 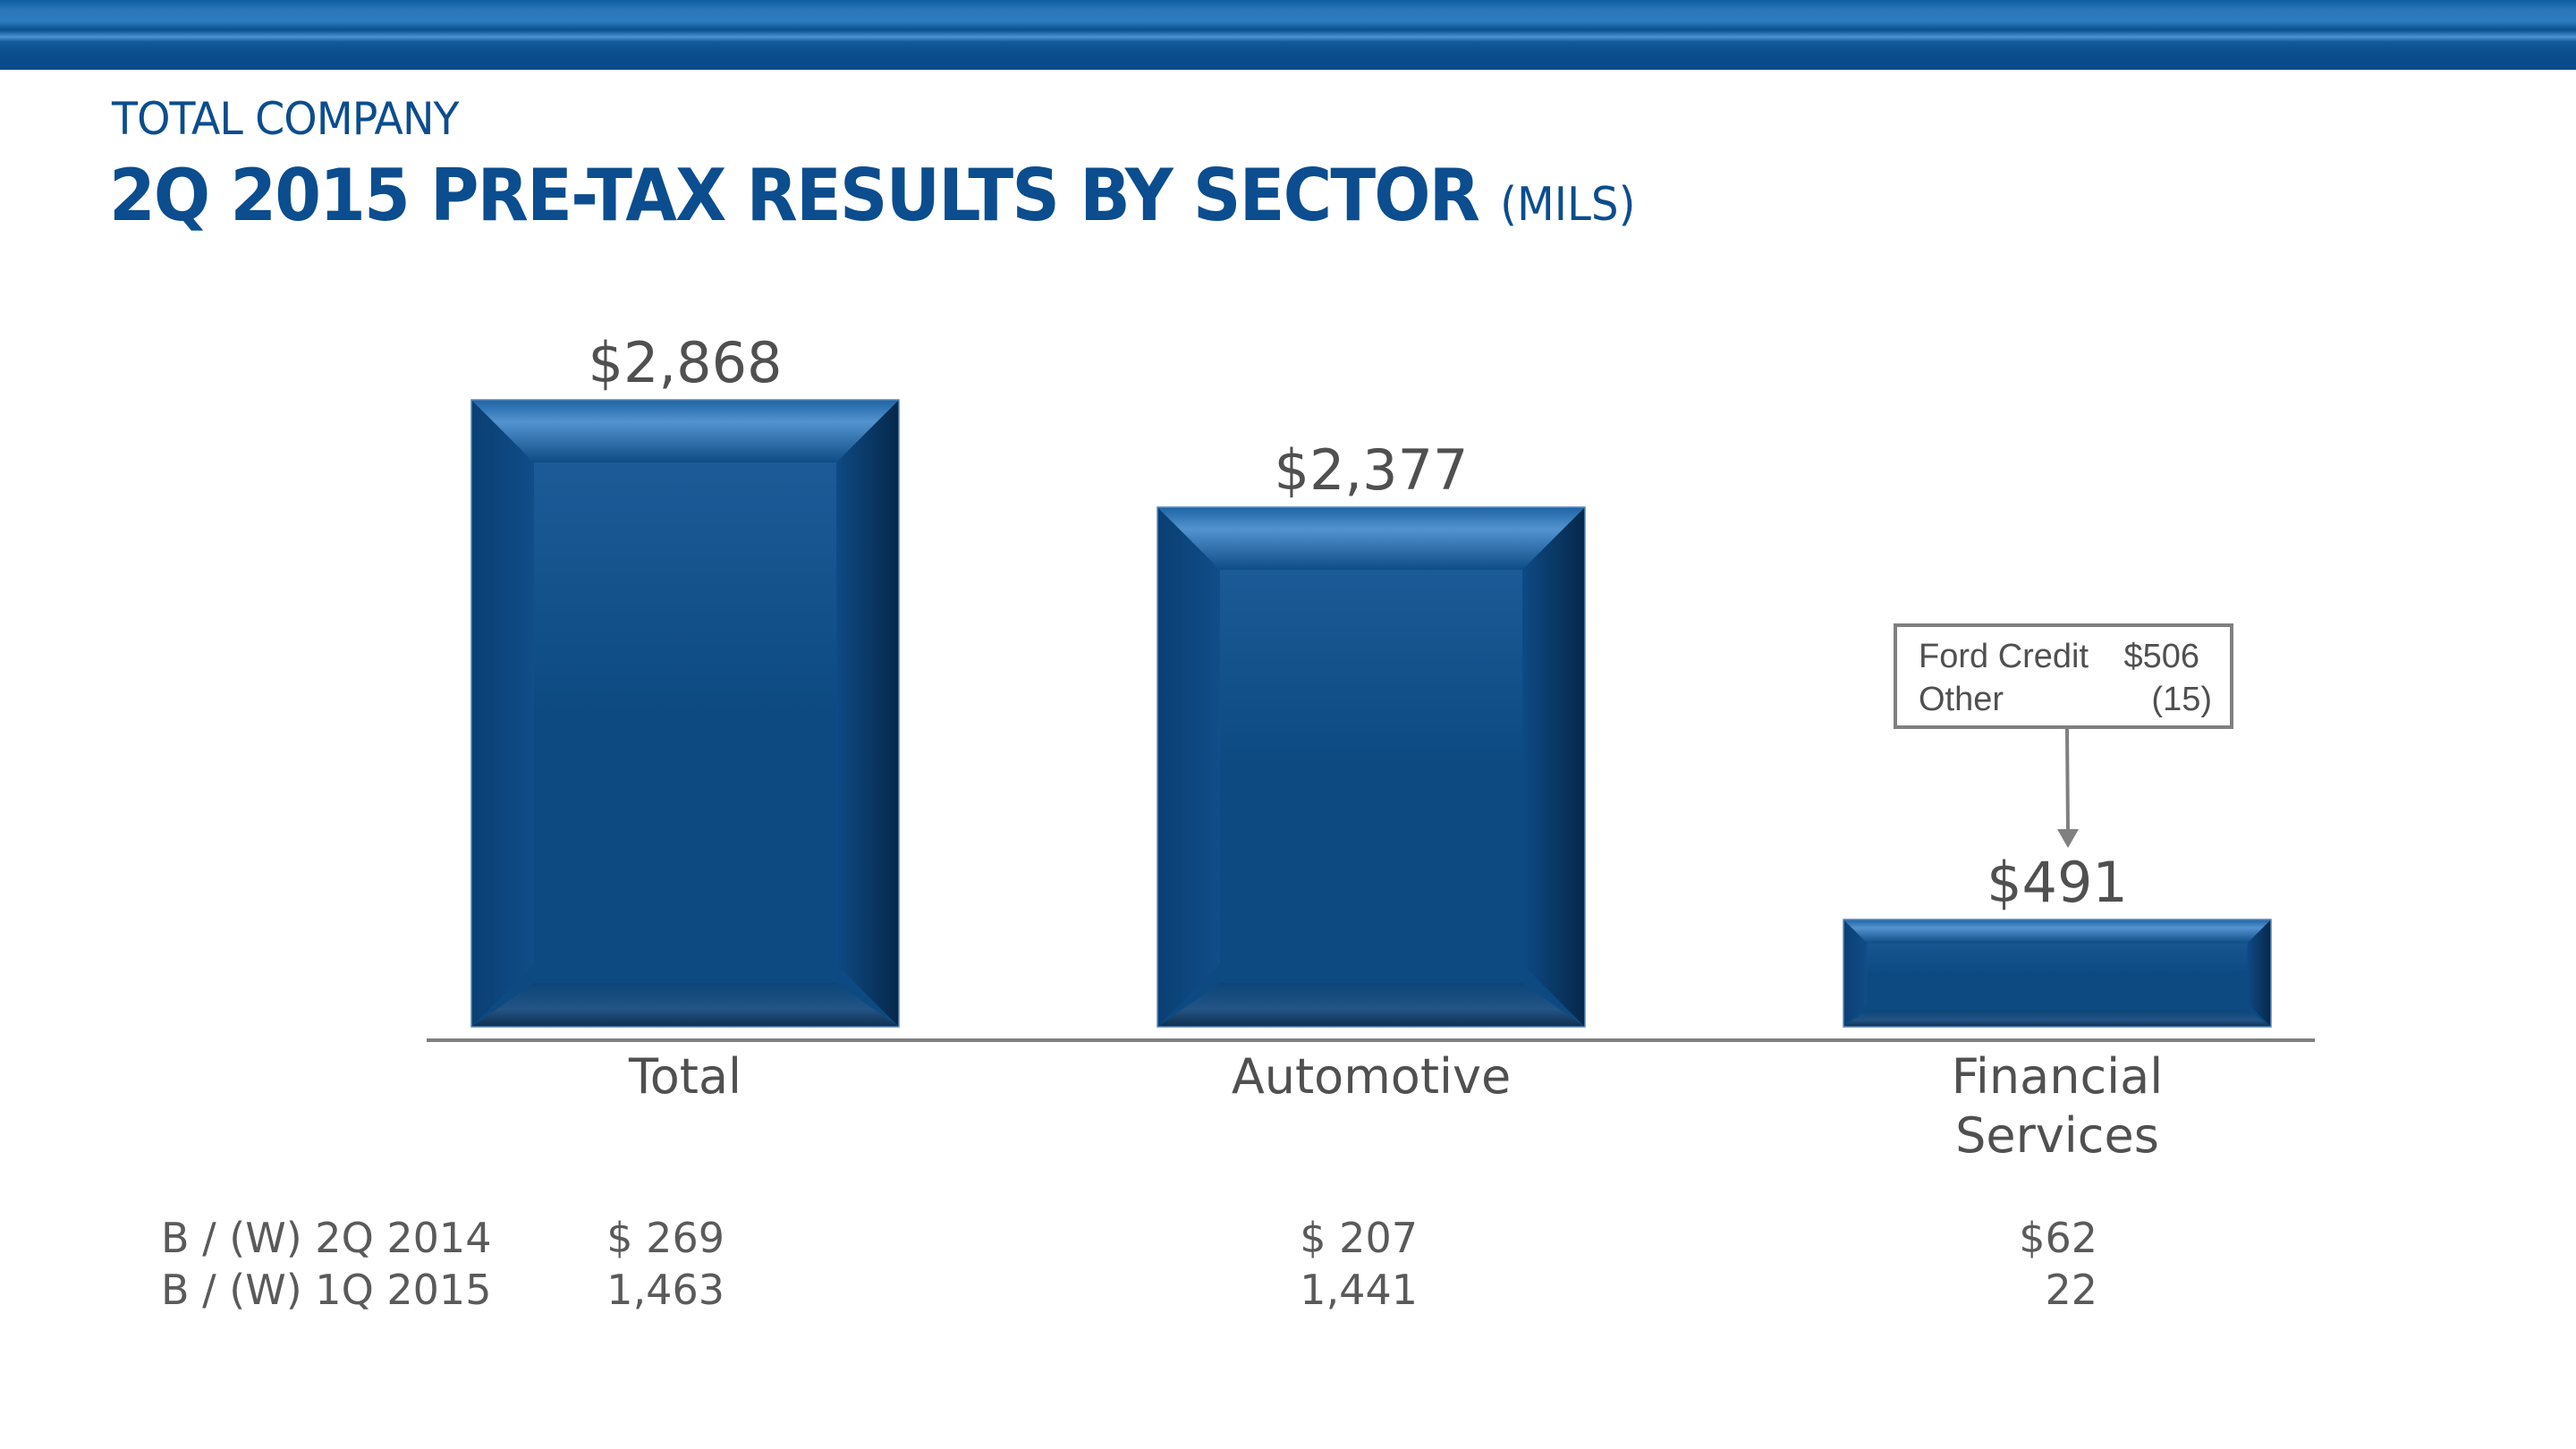 I want to click on bar-value-label: $491, so click(x=2057, y=882).